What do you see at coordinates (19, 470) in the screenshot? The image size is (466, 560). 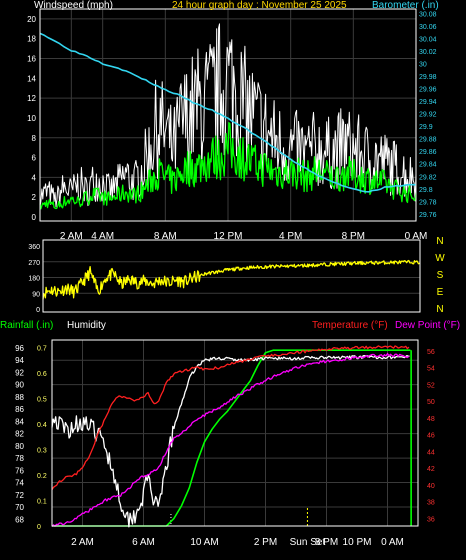 I see `hum-ytick-4: 76` at bounding box center [19, 470].